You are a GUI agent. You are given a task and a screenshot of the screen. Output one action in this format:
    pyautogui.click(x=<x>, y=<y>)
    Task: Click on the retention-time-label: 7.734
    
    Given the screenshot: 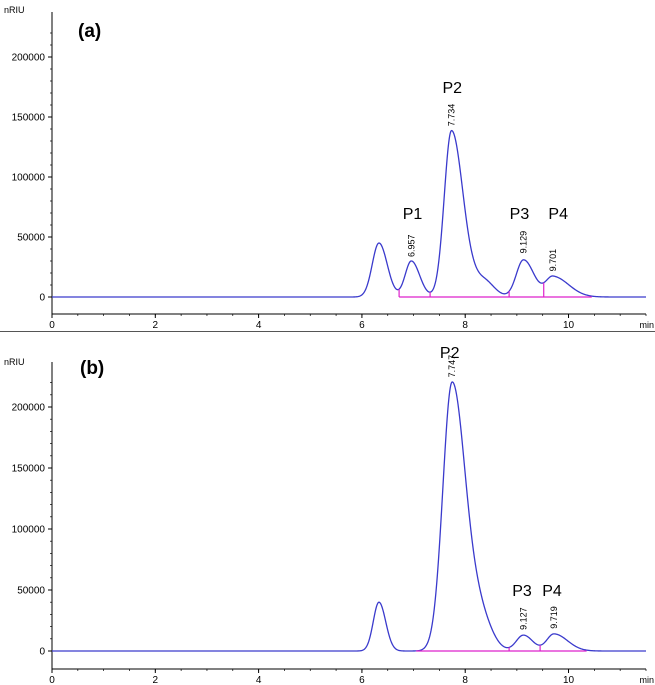 What is the action you would take?
    pyautogui.click(x=451, y=115)
    